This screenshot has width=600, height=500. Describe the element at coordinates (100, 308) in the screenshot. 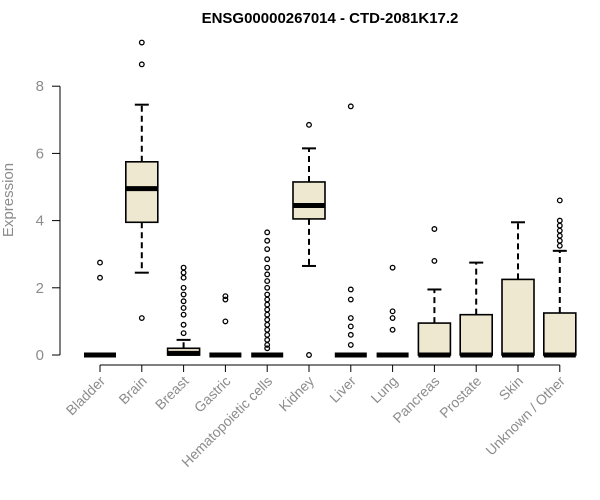

I see `box-bladder` at that location.